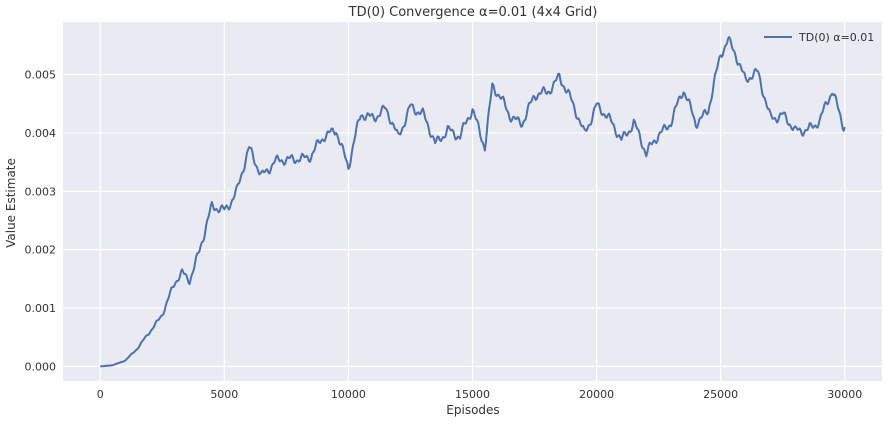 Image resolution: width=885 pixels, height=425 pixels. What do you see at coordinates (11, 203) in the screenshot?
I see `y-axis-label: Value Estimate` at bounding box center [11, 203].